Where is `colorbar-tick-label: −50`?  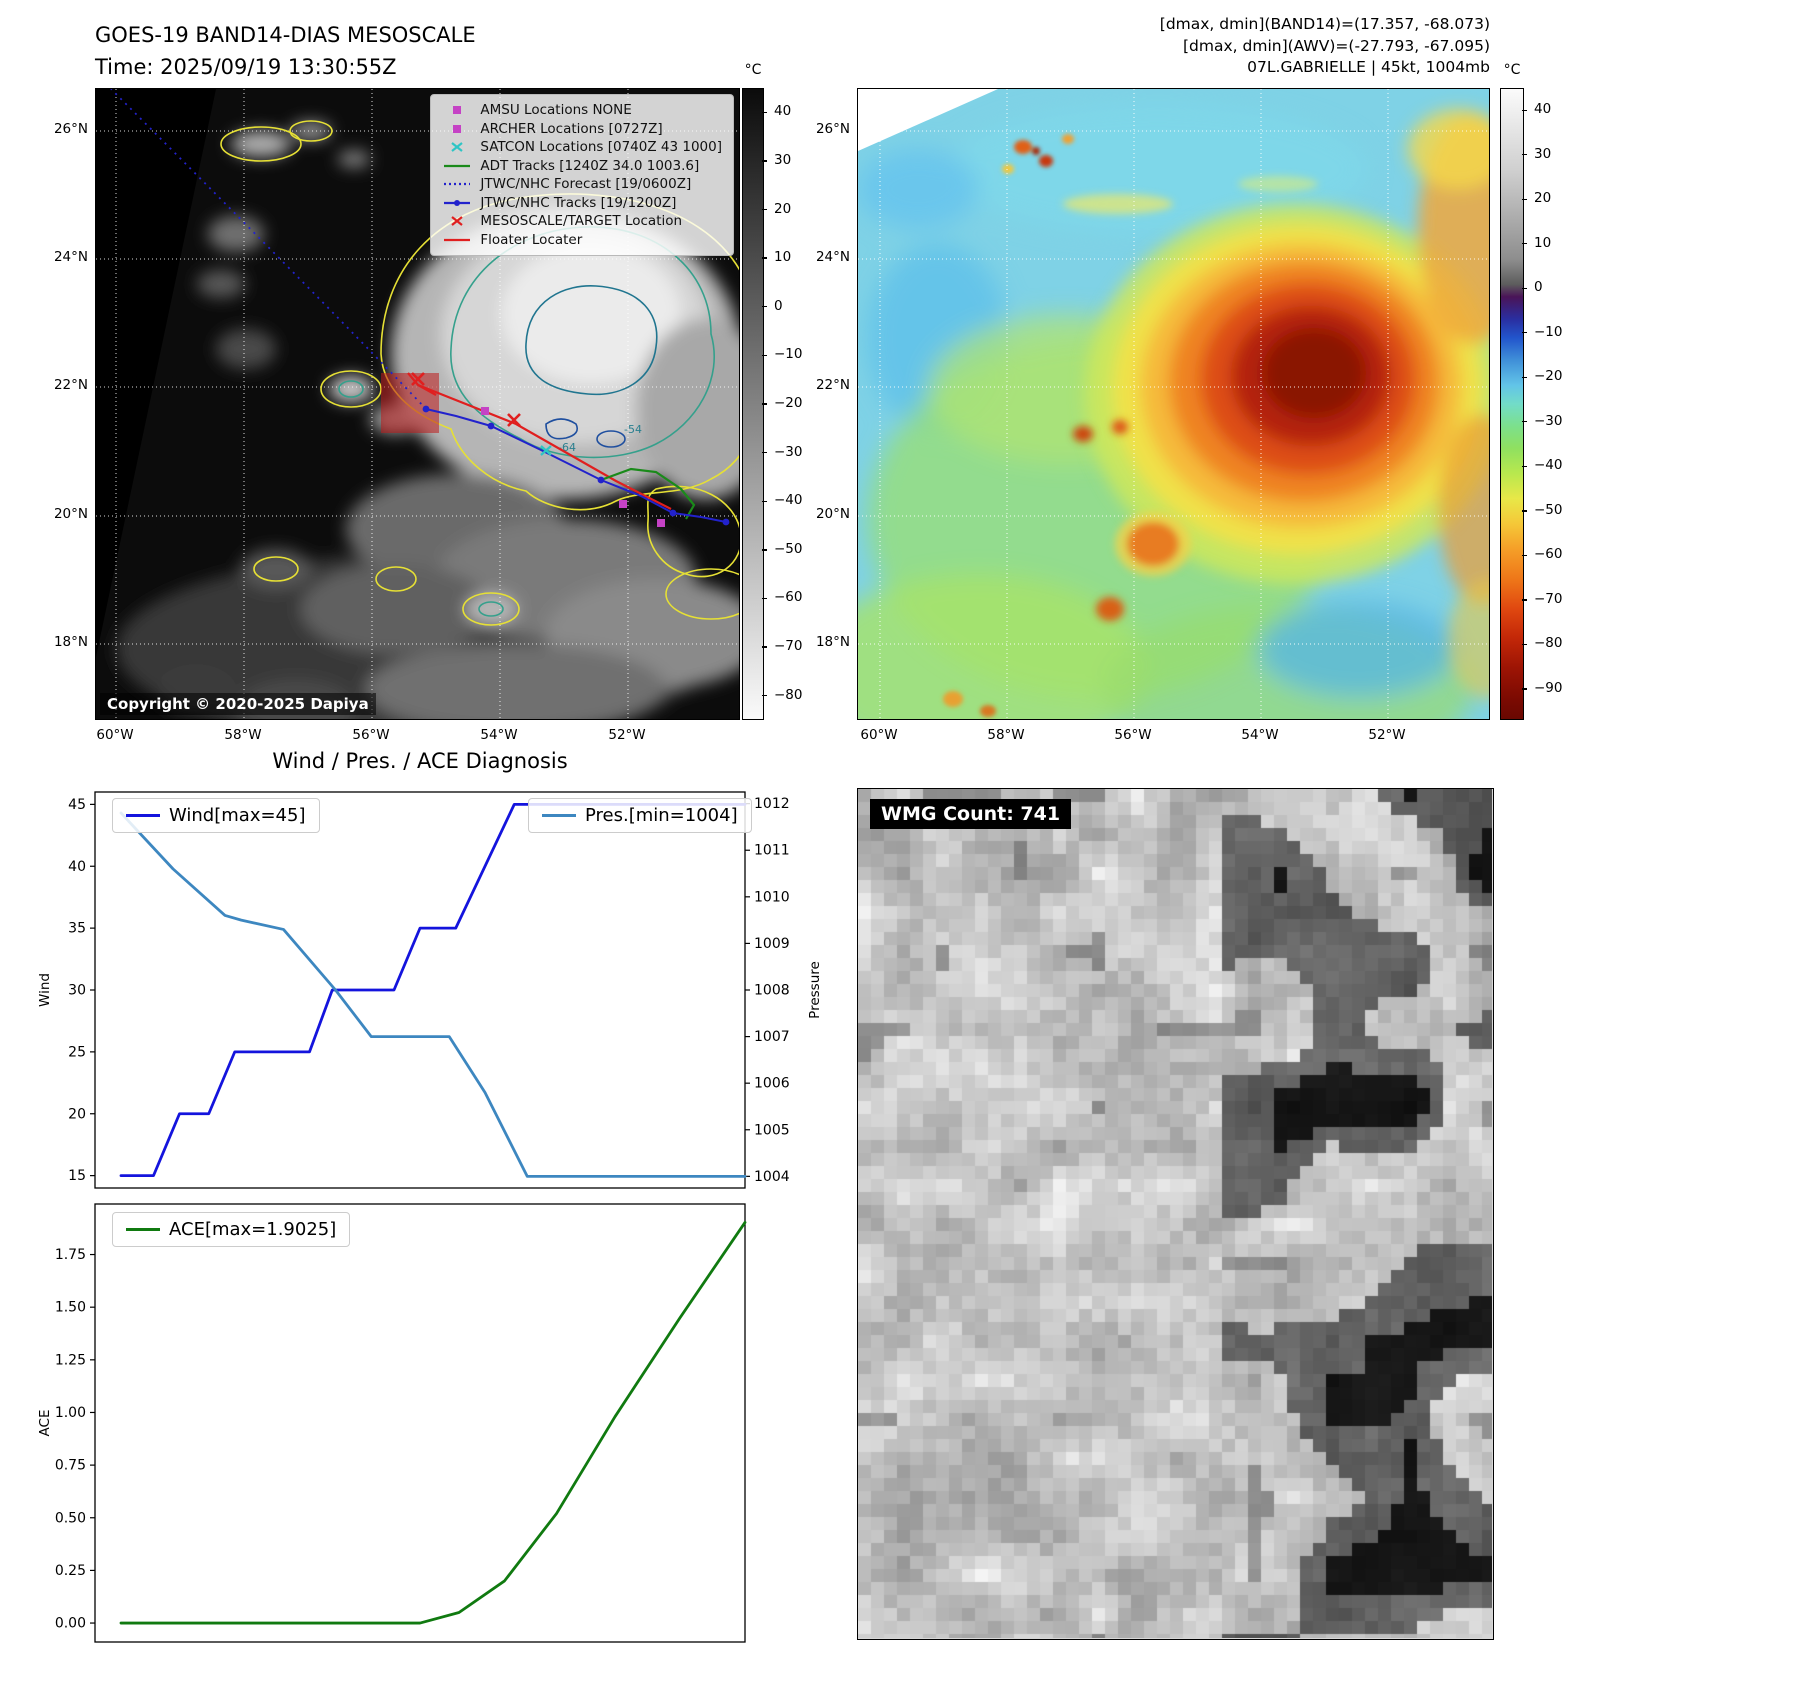 colorbar-tick-label: −50 is located at coordinates (1548, 509).